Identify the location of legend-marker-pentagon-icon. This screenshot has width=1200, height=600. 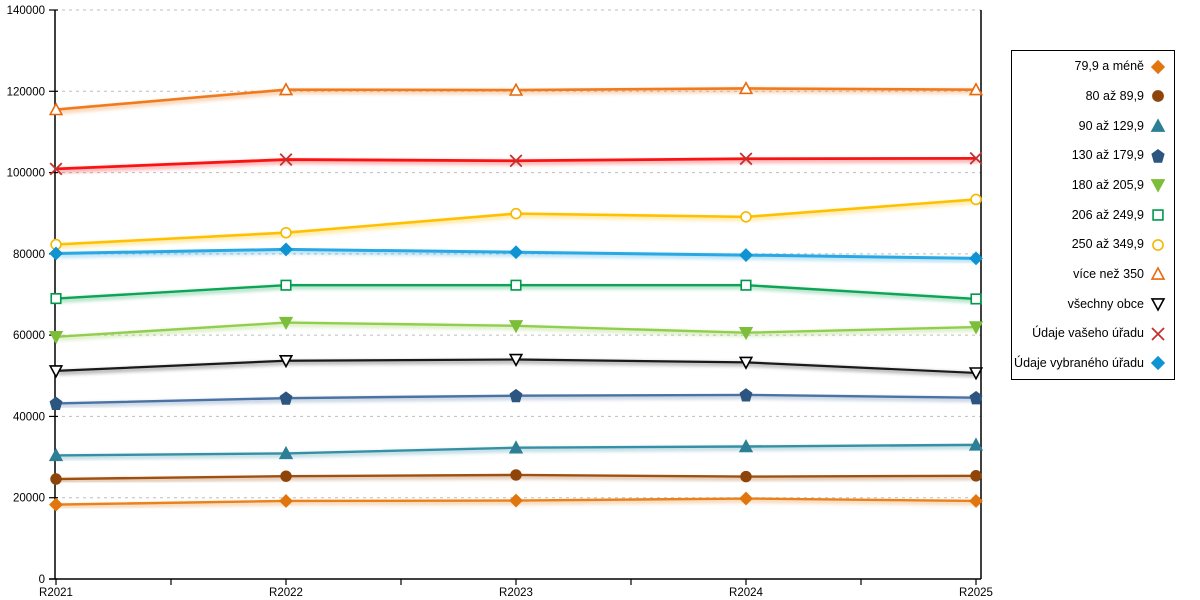
(1158, 155).